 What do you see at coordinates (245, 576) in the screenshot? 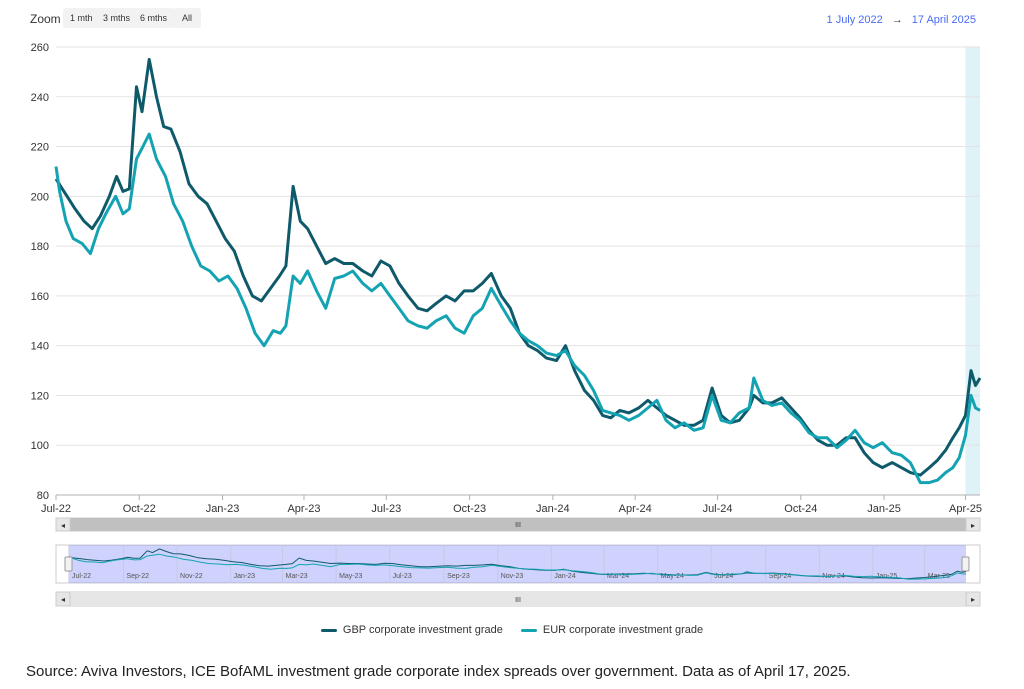
I see `navigator-tick-label: Jan-23` at bounding box center [245, 576].